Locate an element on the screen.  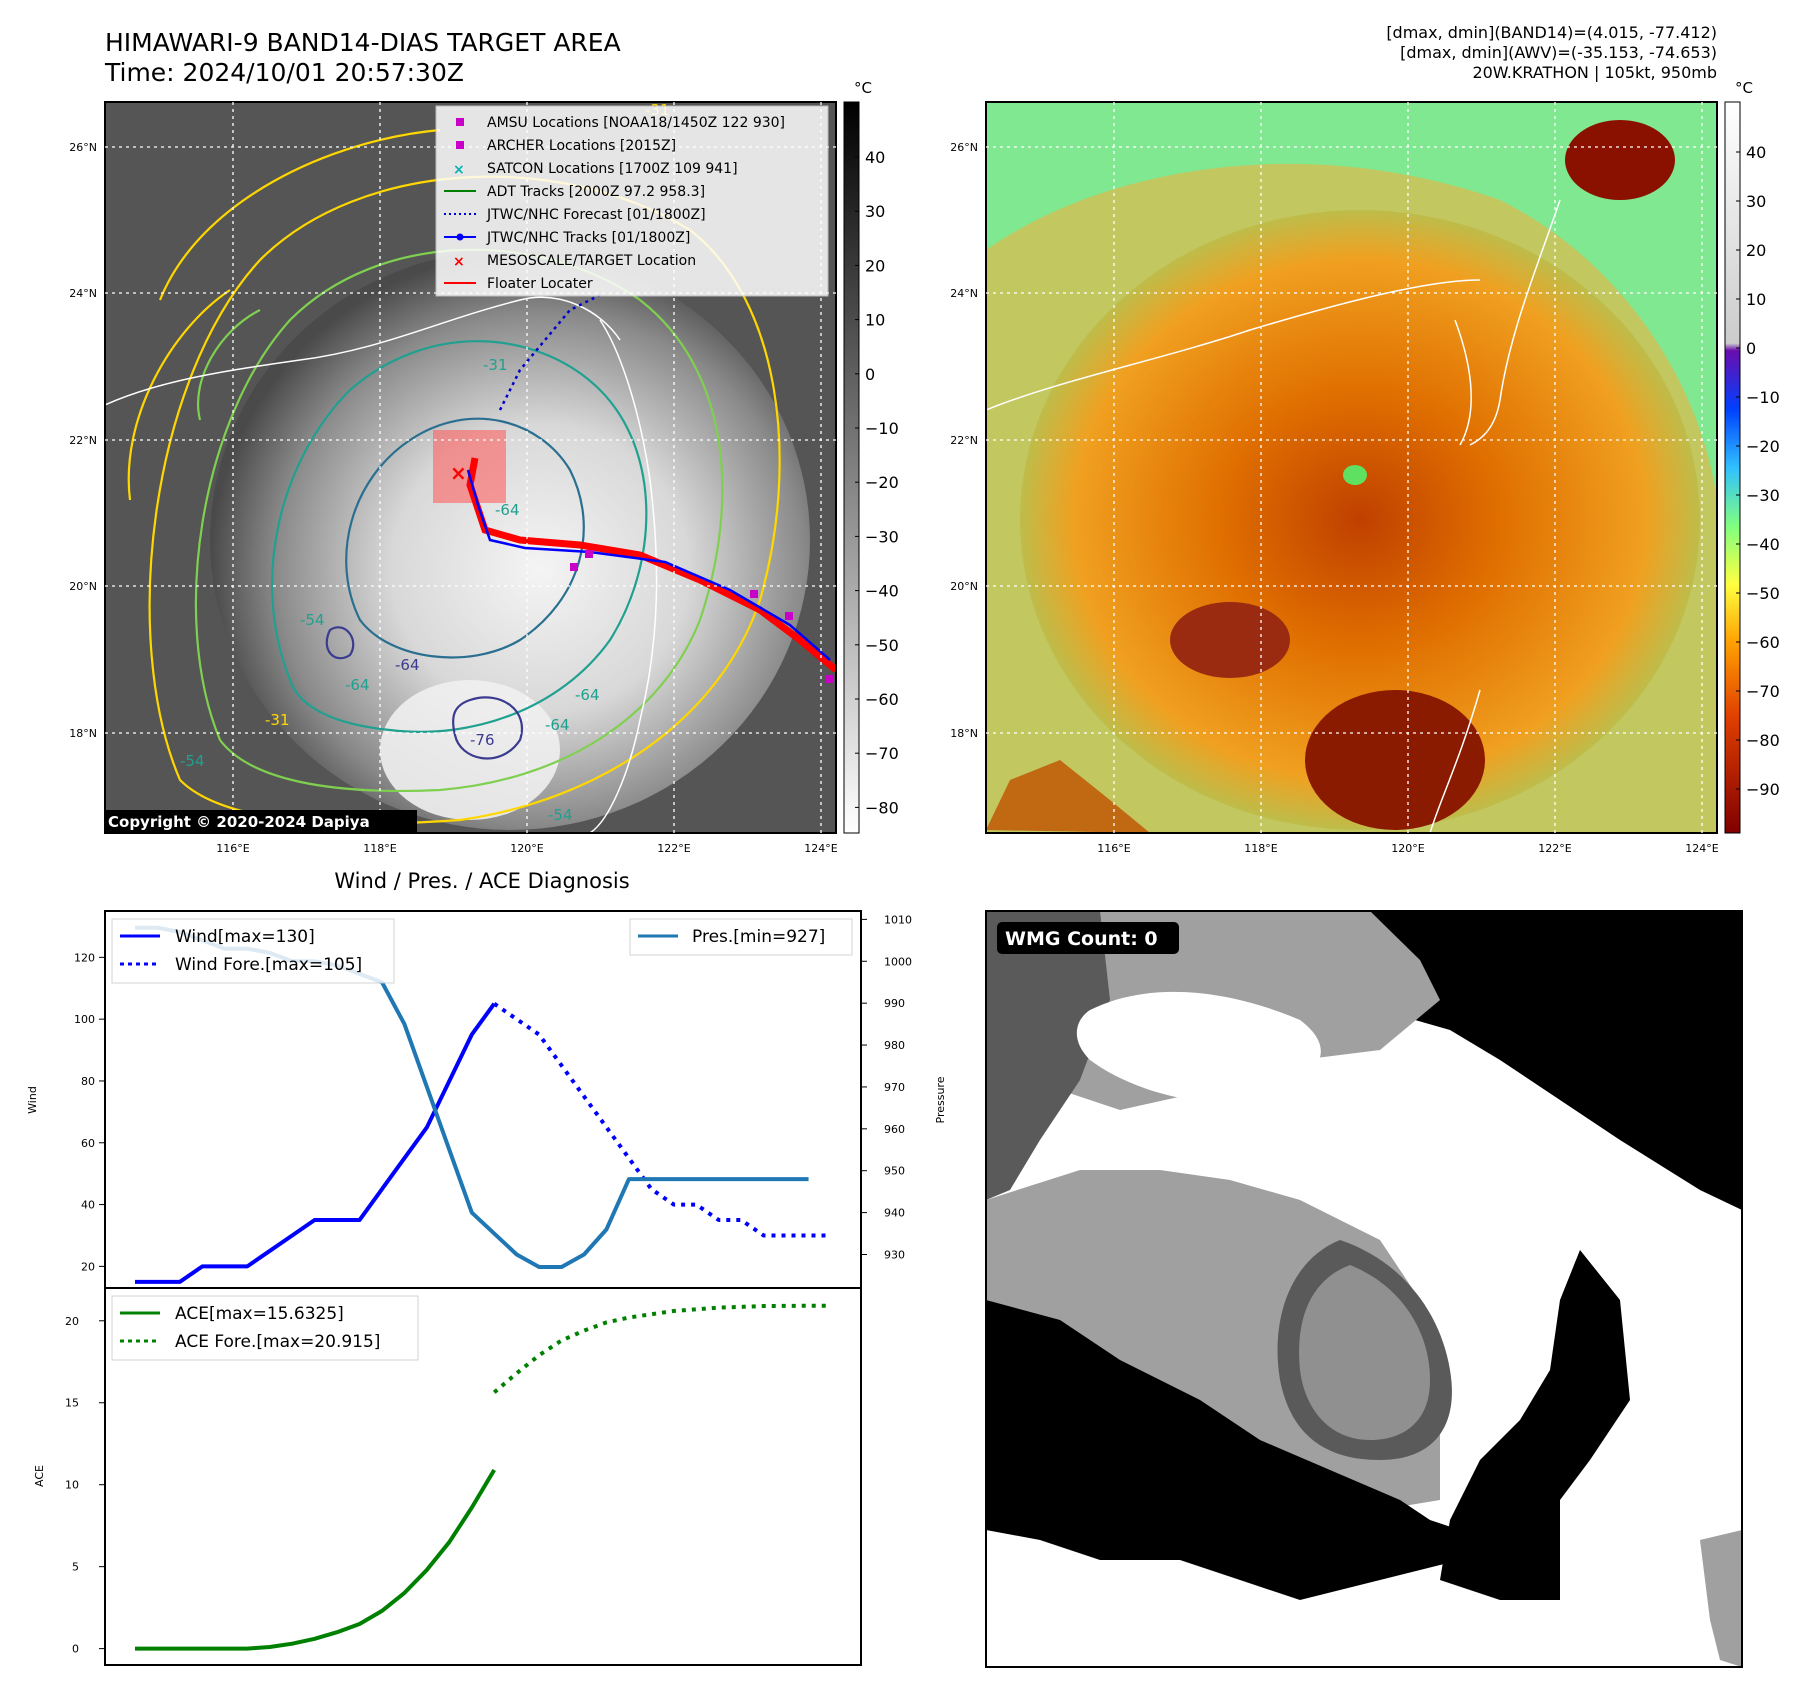
legend-ace: ACE[max=15.6325] is located at coordinates (259, 1314).